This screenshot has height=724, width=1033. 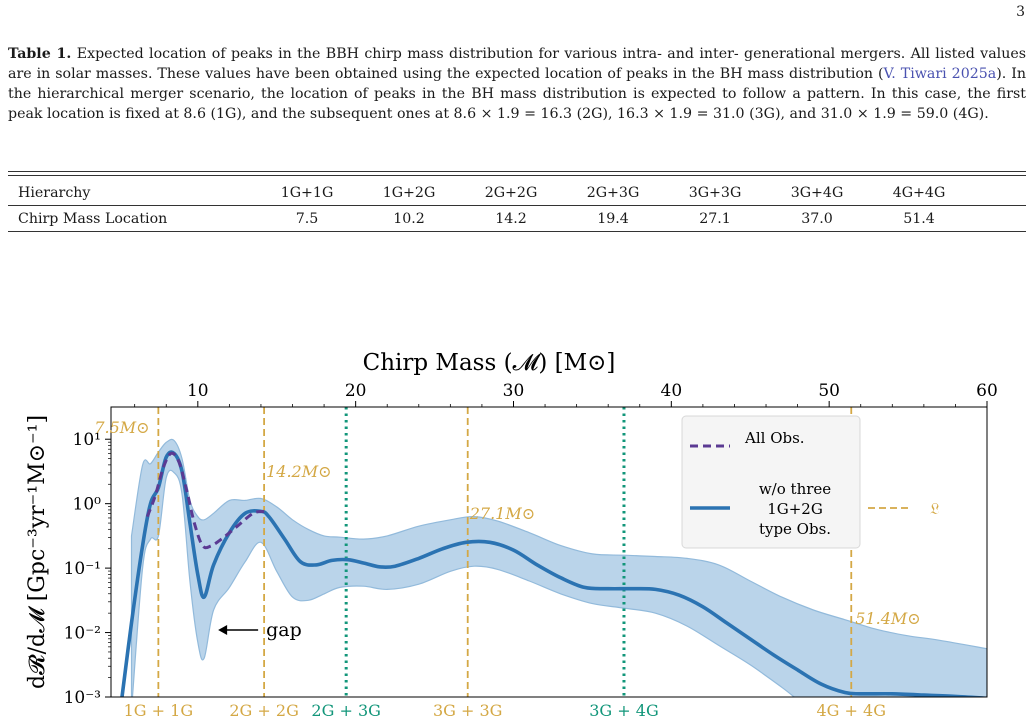 I want to click on x-tick-label: 20, so click(x=356, y=391).